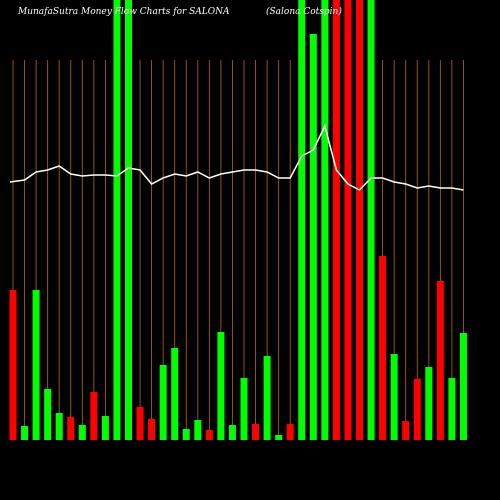 This screenshot has width=500, height=500. I want to click on lines, so click(236, 157).